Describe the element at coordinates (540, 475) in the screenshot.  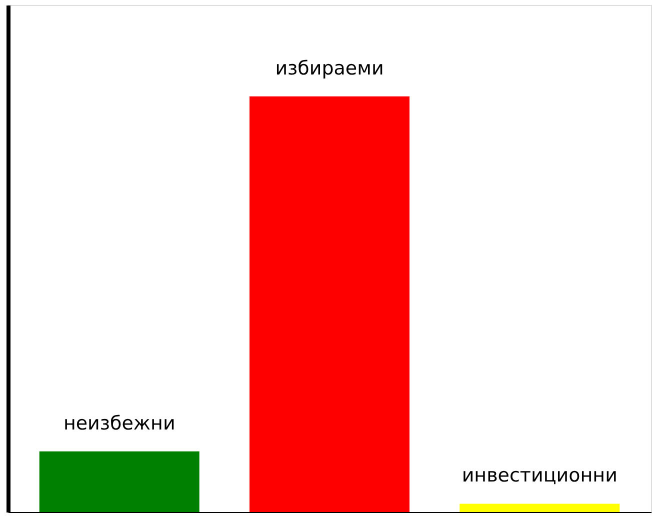
I see `x-tick-label: инвестиционни` at that location.